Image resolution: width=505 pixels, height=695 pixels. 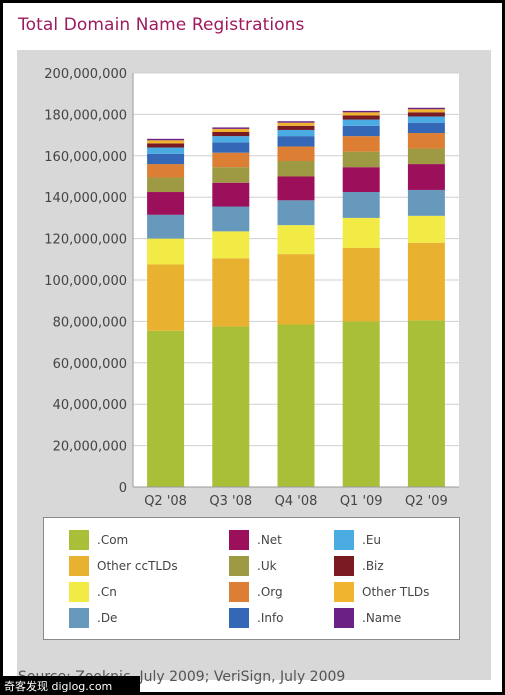 What do you see at coordinates (230, 501) in the screenshot?
I see `x-tick-label: Q3 '08` at bounding box center [230, 501].